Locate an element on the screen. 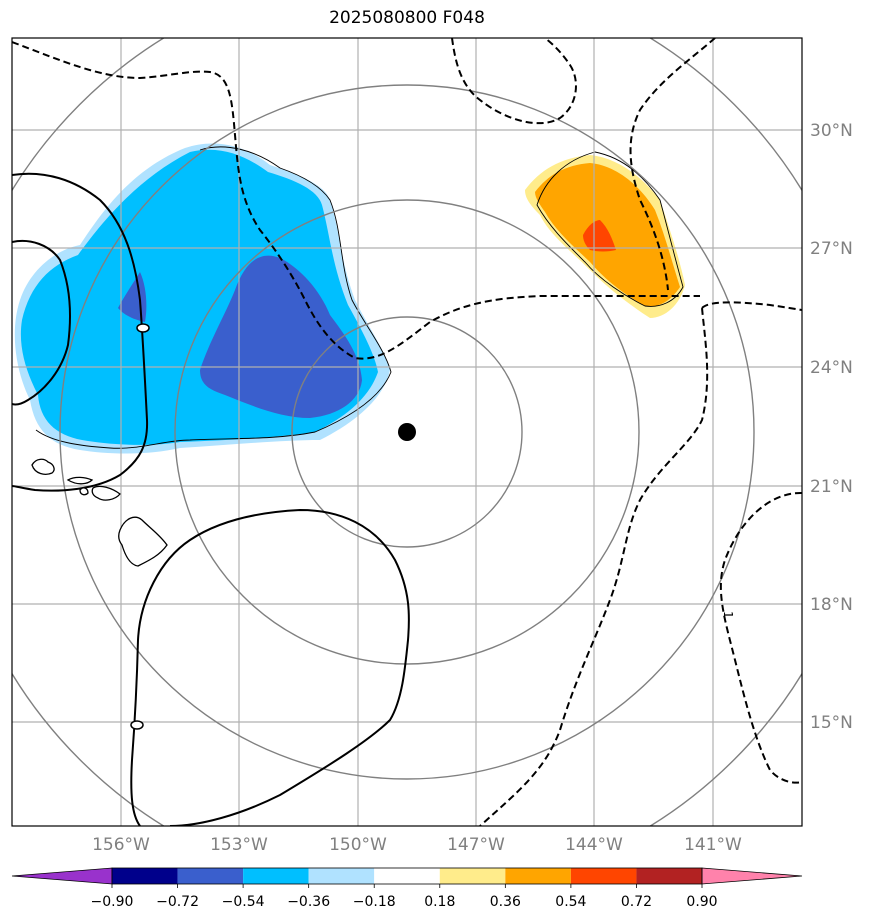 The image size is (873, 924). colorbar-label: 0.36 is located at coordinates (505, 902).